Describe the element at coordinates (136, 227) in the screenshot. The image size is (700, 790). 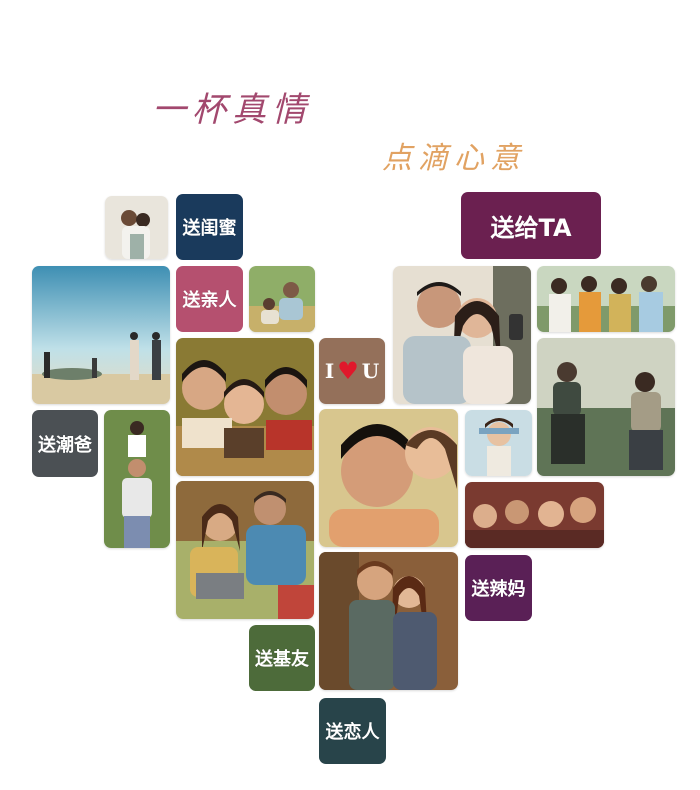
I see `photo-hugging-couple-small` at that location.